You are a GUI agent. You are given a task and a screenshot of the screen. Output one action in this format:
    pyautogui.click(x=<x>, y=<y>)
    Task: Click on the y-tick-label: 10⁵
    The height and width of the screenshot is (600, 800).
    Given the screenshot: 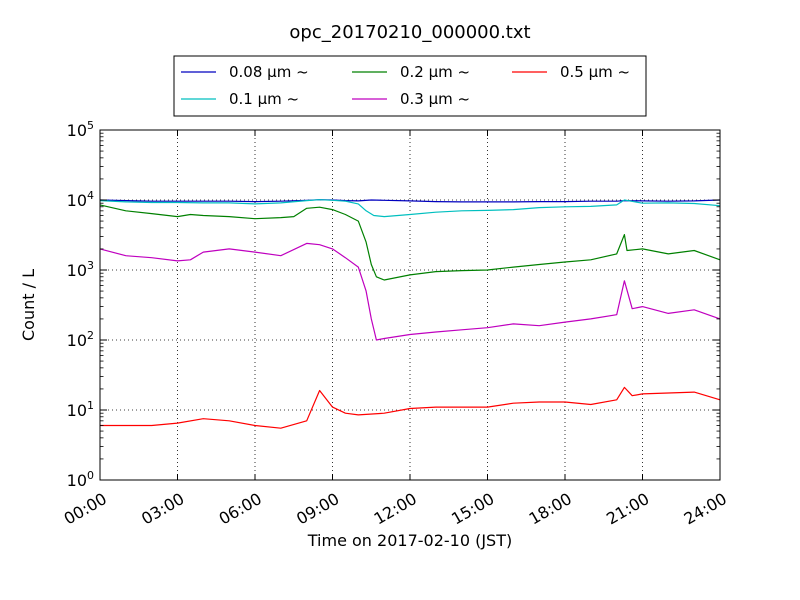 What is the action you would take?
    pyautogui.click(x=80, y=129)
    